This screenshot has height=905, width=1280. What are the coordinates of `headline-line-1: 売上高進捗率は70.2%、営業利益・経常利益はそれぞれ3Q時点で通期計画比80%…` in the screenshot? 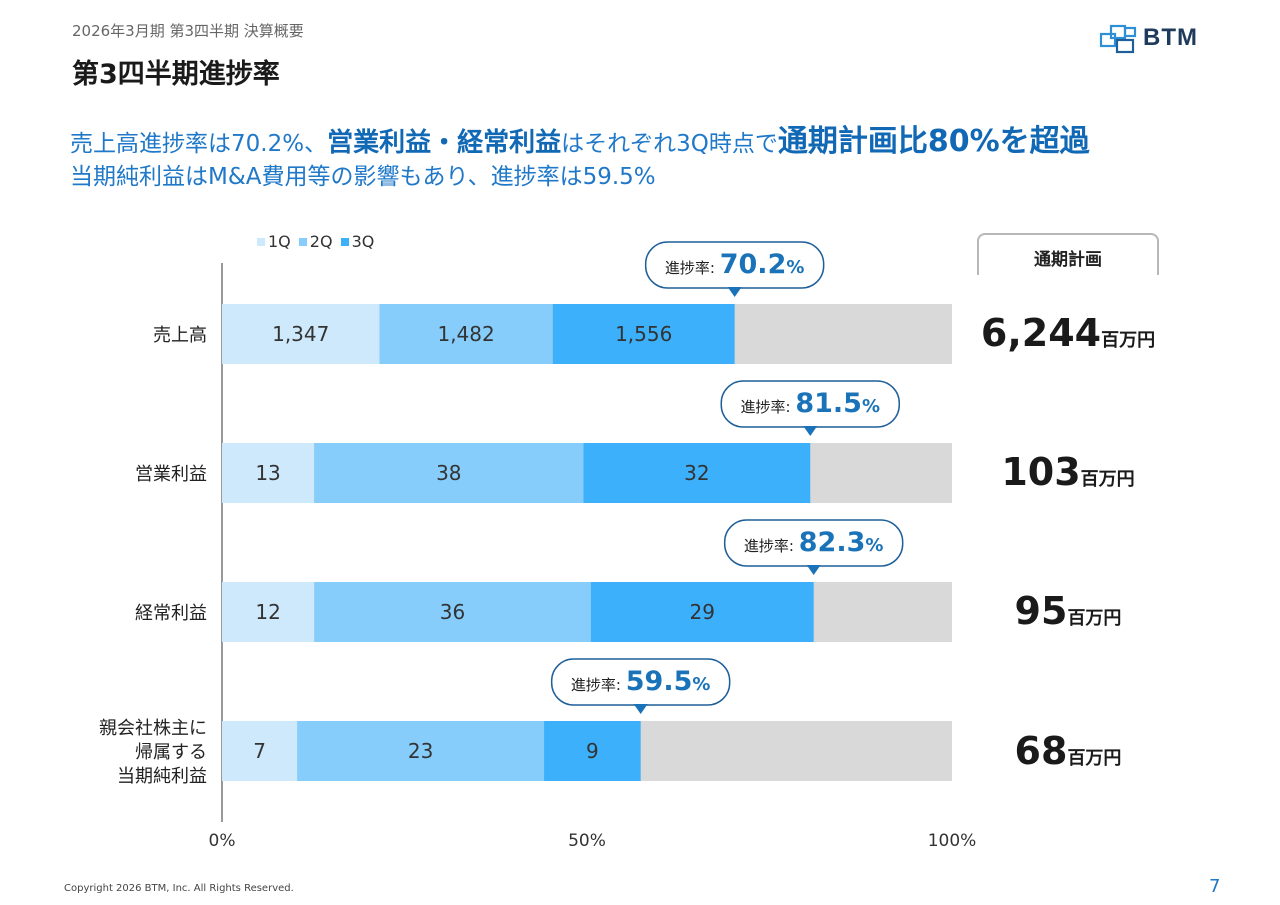 It's located at (580, 138).